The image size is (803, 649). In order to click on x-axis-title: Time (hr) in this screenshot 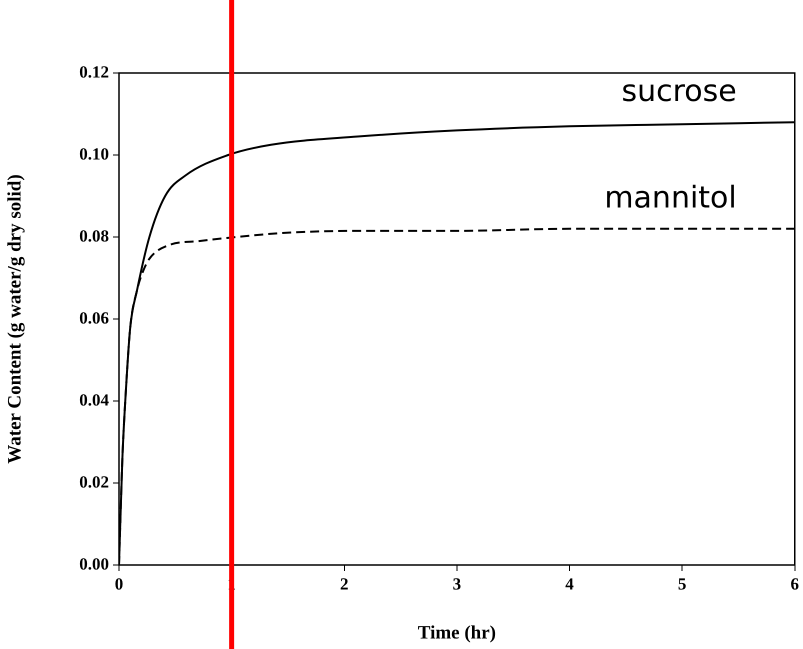, I will do `click(457, 633)`.